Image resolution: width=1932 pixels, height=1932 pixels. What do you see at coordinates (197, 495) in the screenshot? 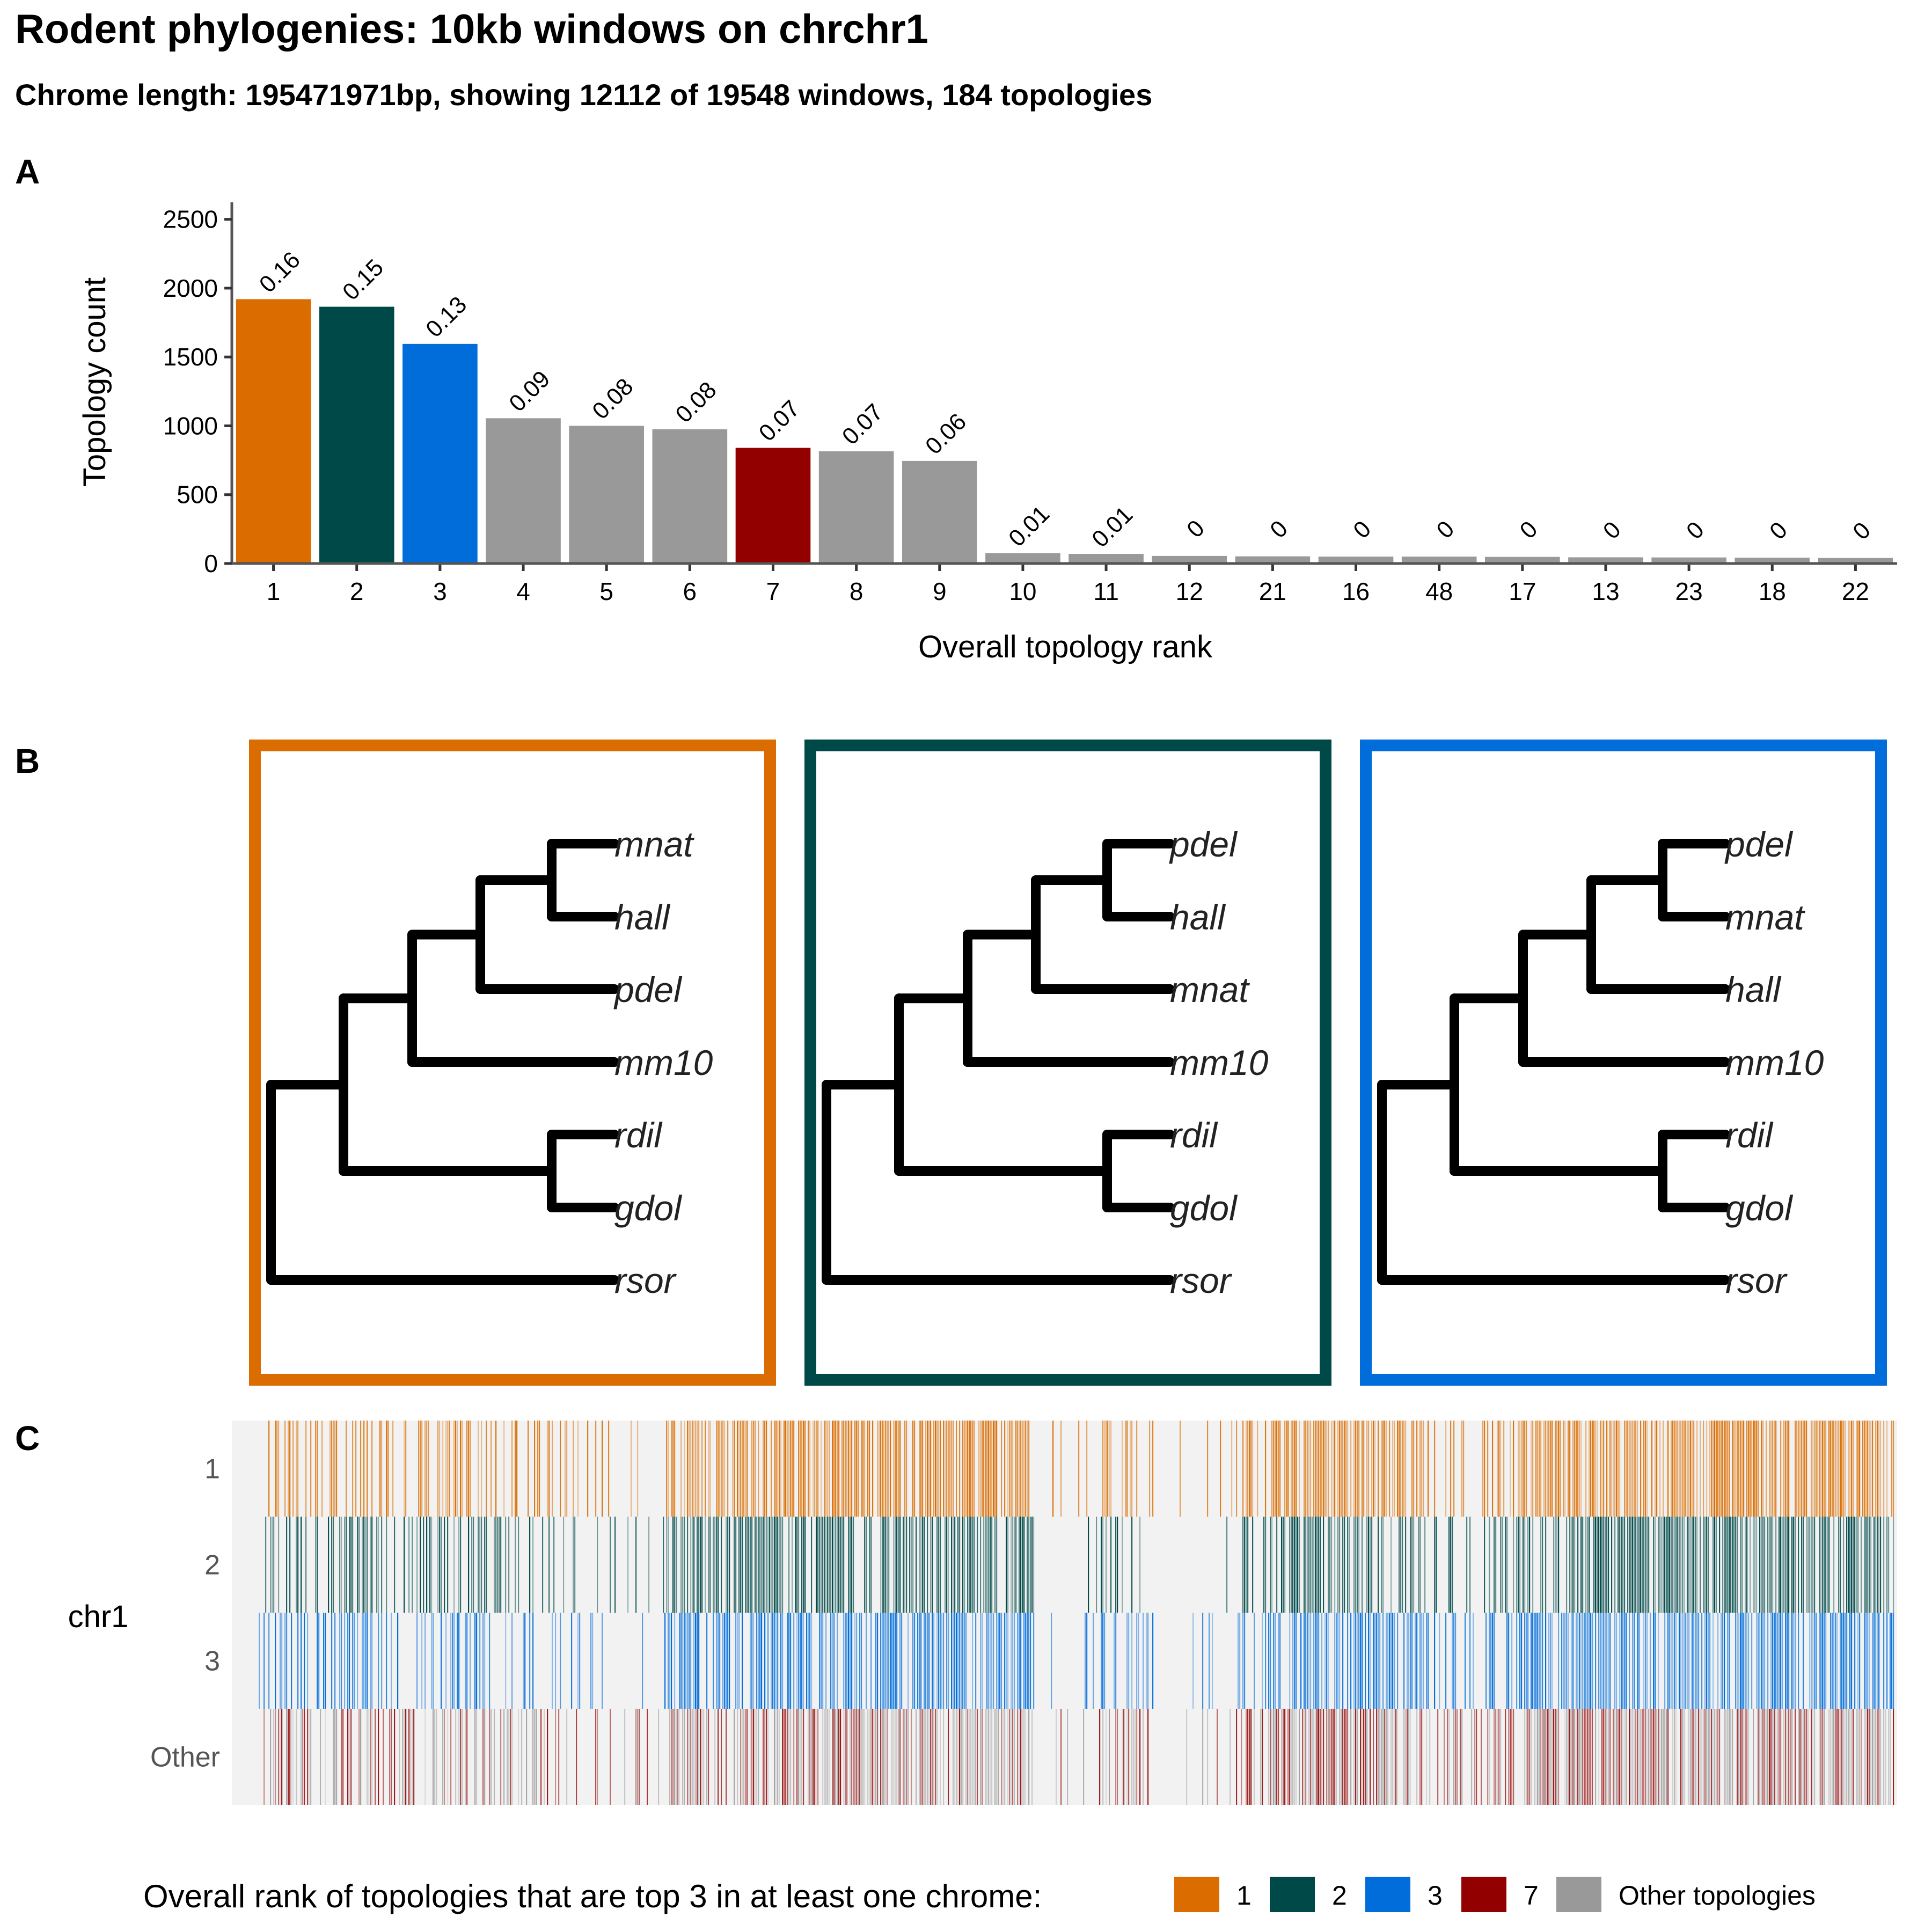
I see `y-tick-label: 500` at bounding box center [197, 495].